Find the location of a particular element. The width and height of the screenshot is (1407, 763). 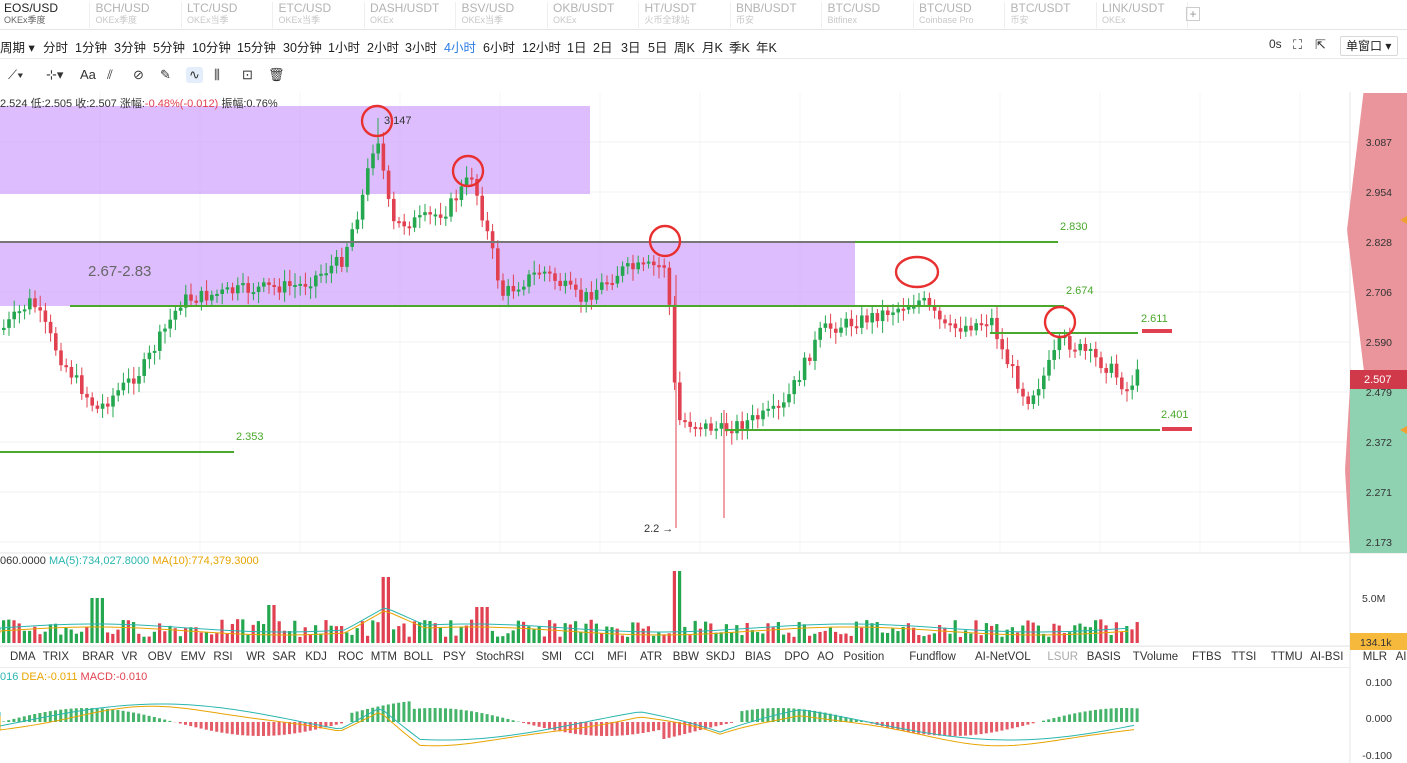

indicator-rsi: RSI is located at coordinates (223, 657).